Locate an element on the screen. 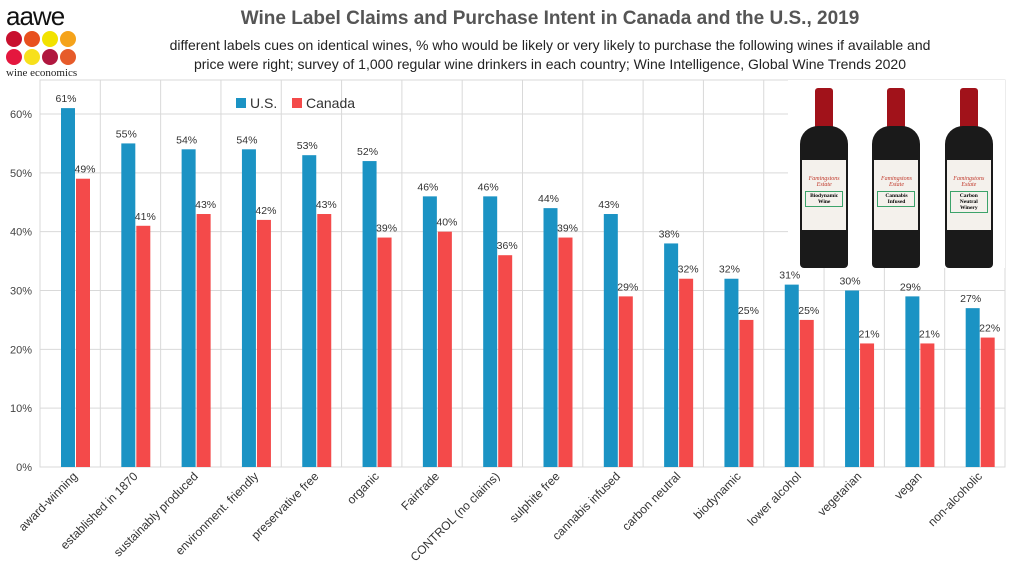 The image size is (1023, 585). logo-brand: aawe is located at coordinates (35, 16).